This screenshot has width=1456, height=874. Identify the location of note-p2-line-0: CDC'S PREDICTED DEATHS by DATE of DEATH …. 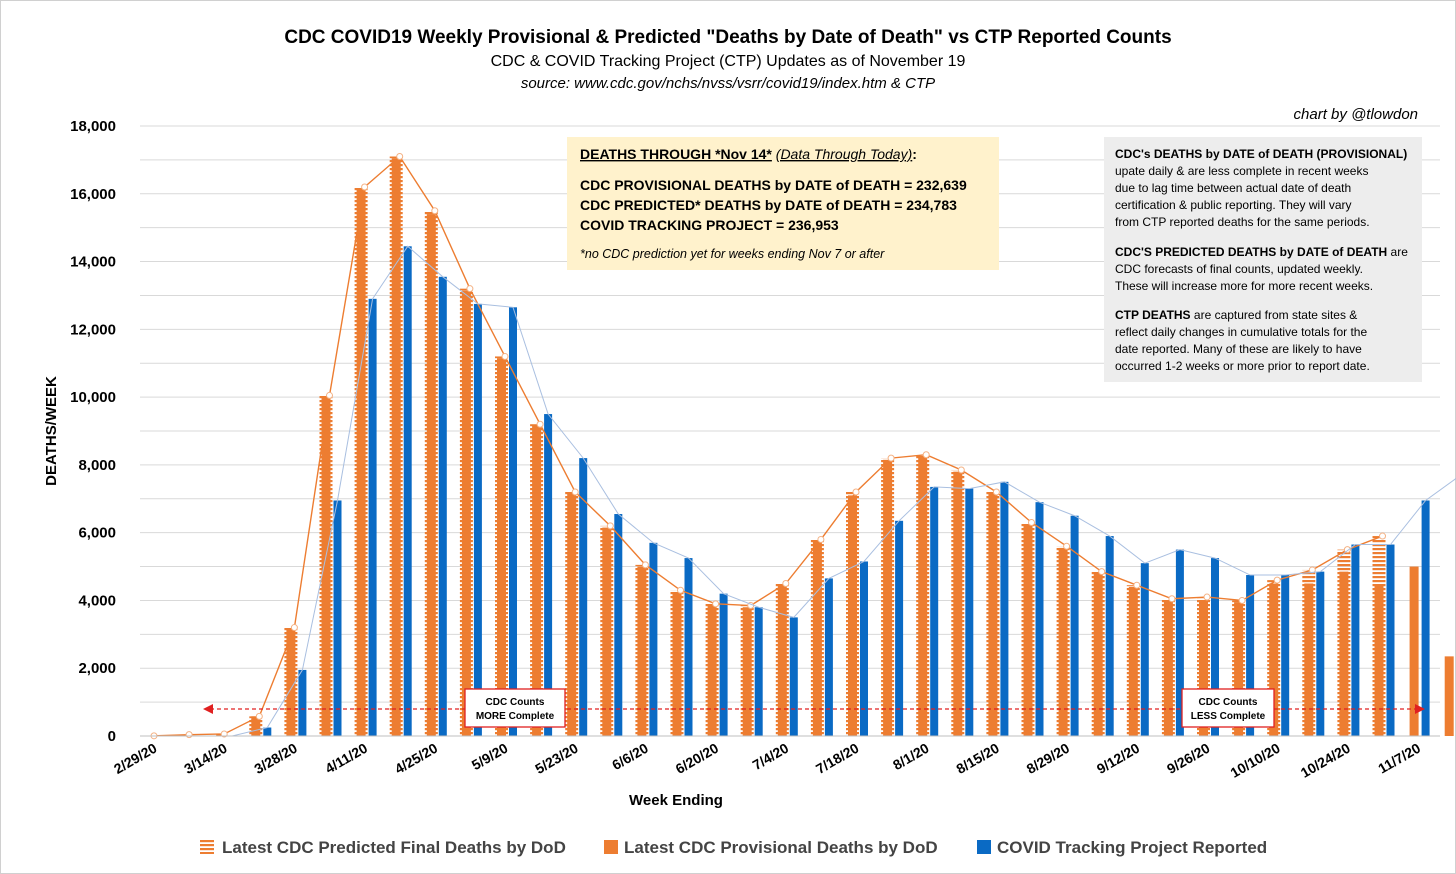
(1261, 252).